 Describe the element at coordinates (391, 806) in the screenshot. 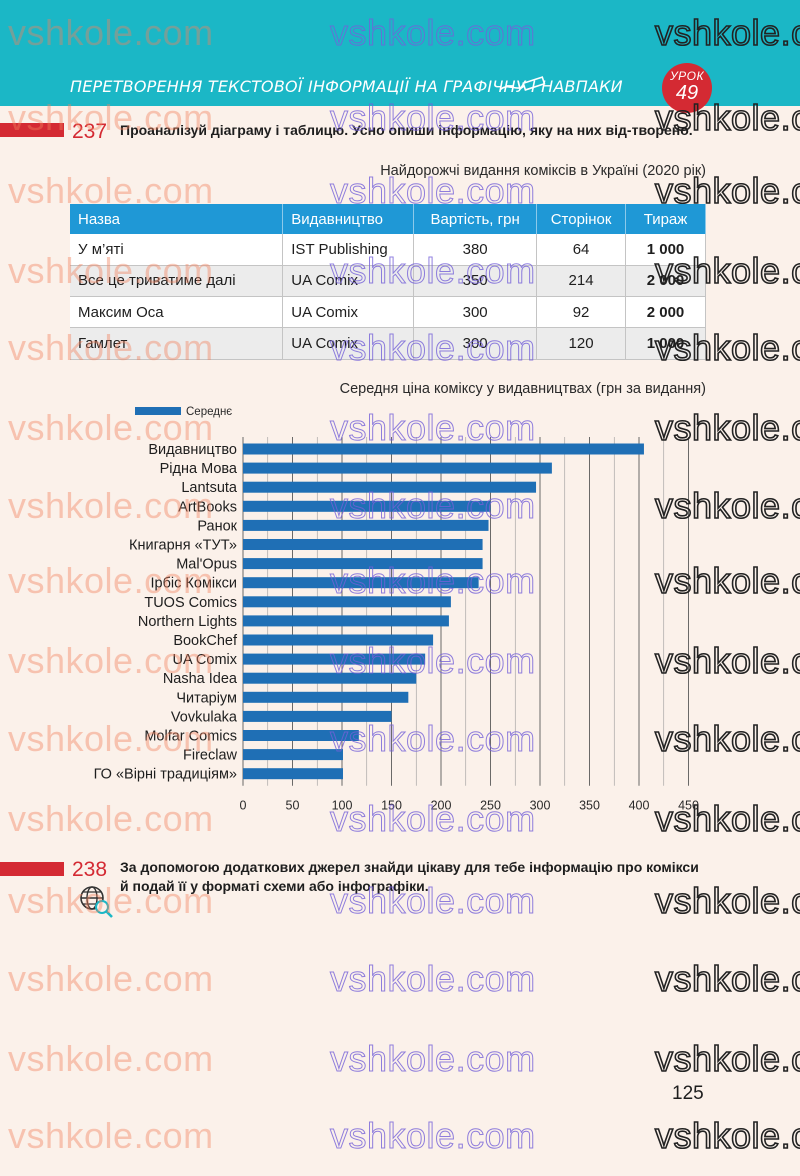

I see `x-tick-label: 150` at that location.